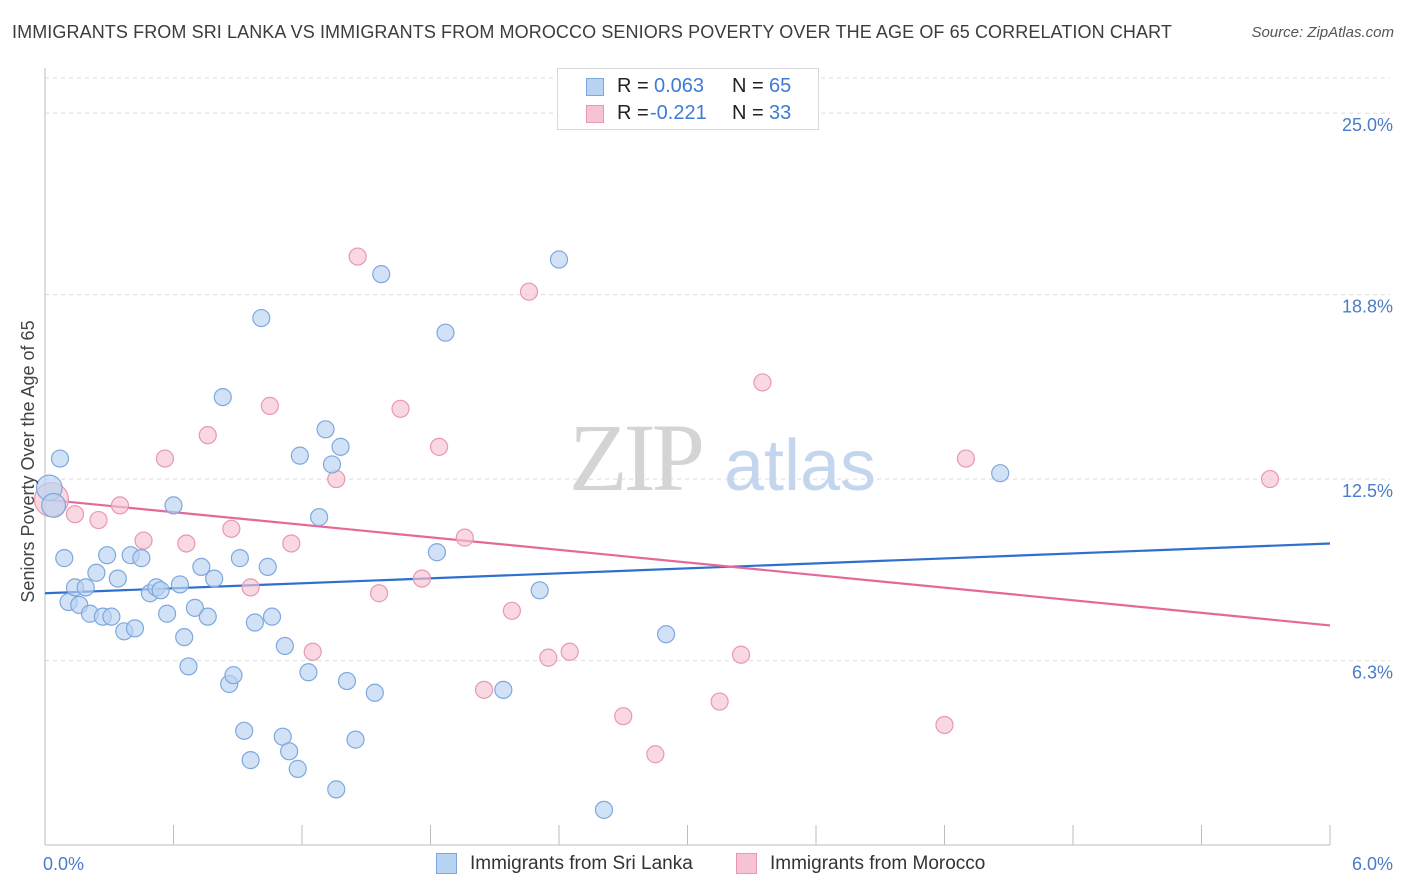  Describe the element at coordinates (687, 562) in the screenshot. I see `trend-line-morocco` at that location.